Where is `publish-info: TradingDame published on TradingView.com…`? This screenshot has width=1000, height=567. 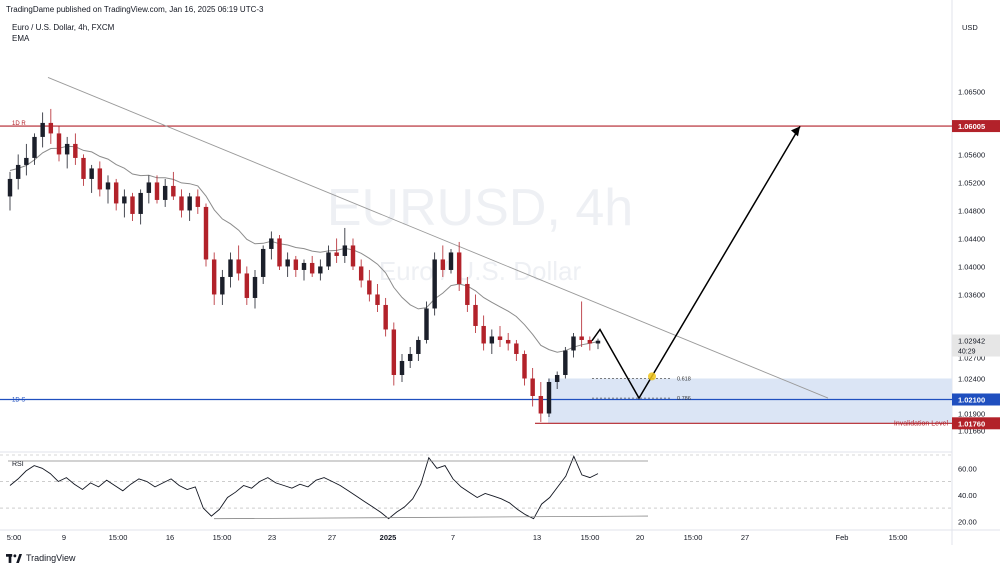
publish-info: TradingDame published on TradingView.com… is located at coordinates (135, 9).